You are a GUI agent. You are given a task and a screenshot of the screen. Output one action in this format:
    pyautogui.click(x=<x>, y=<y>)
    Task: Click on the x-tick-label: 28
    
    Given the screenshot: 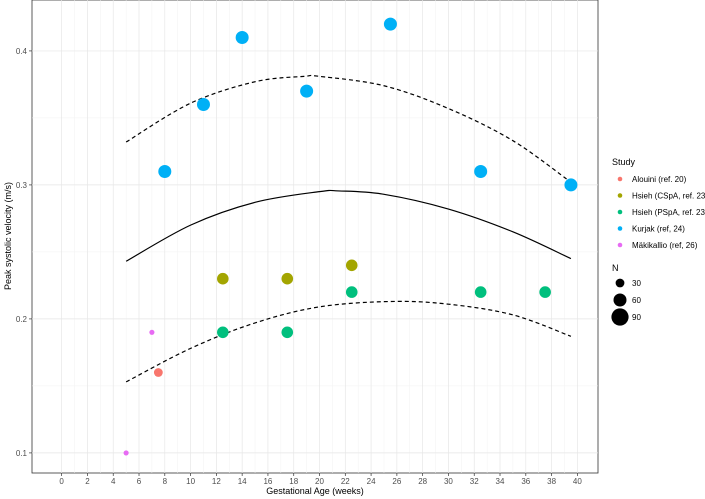 What is the action you would take?
    pyautogui.click(x=422, y=481)
    